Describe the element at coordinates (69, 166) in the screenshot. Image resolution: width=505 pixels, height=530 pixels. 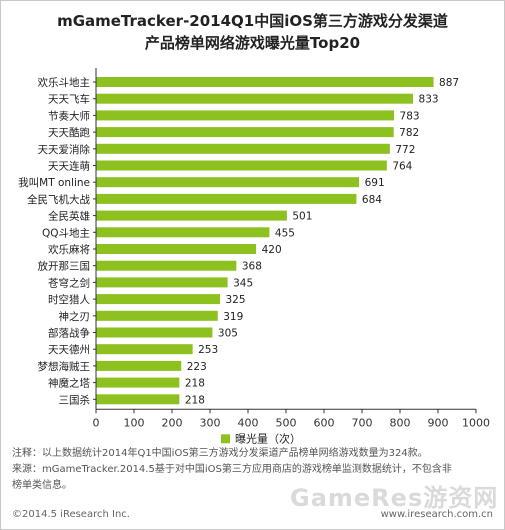
I see `category-label: 天天连萌` at that location.